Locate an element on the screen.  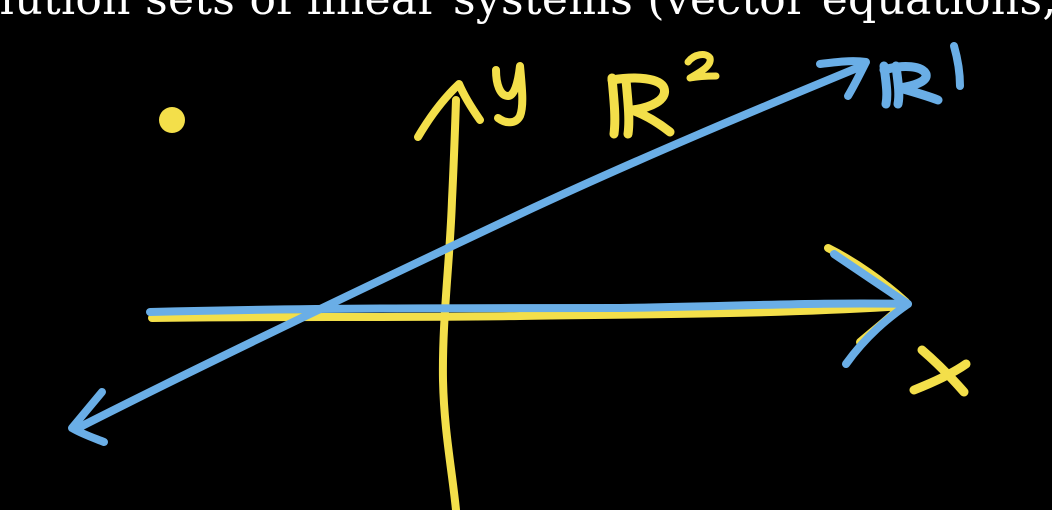
yellow-x-axis is located at coordinates (528, 312).